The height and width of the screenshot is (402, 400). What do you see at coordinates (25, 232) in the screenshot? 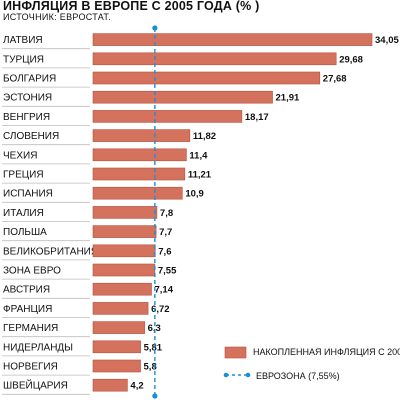
I see `category-label: ПОЛЬША` at bounding box center [25, 232].